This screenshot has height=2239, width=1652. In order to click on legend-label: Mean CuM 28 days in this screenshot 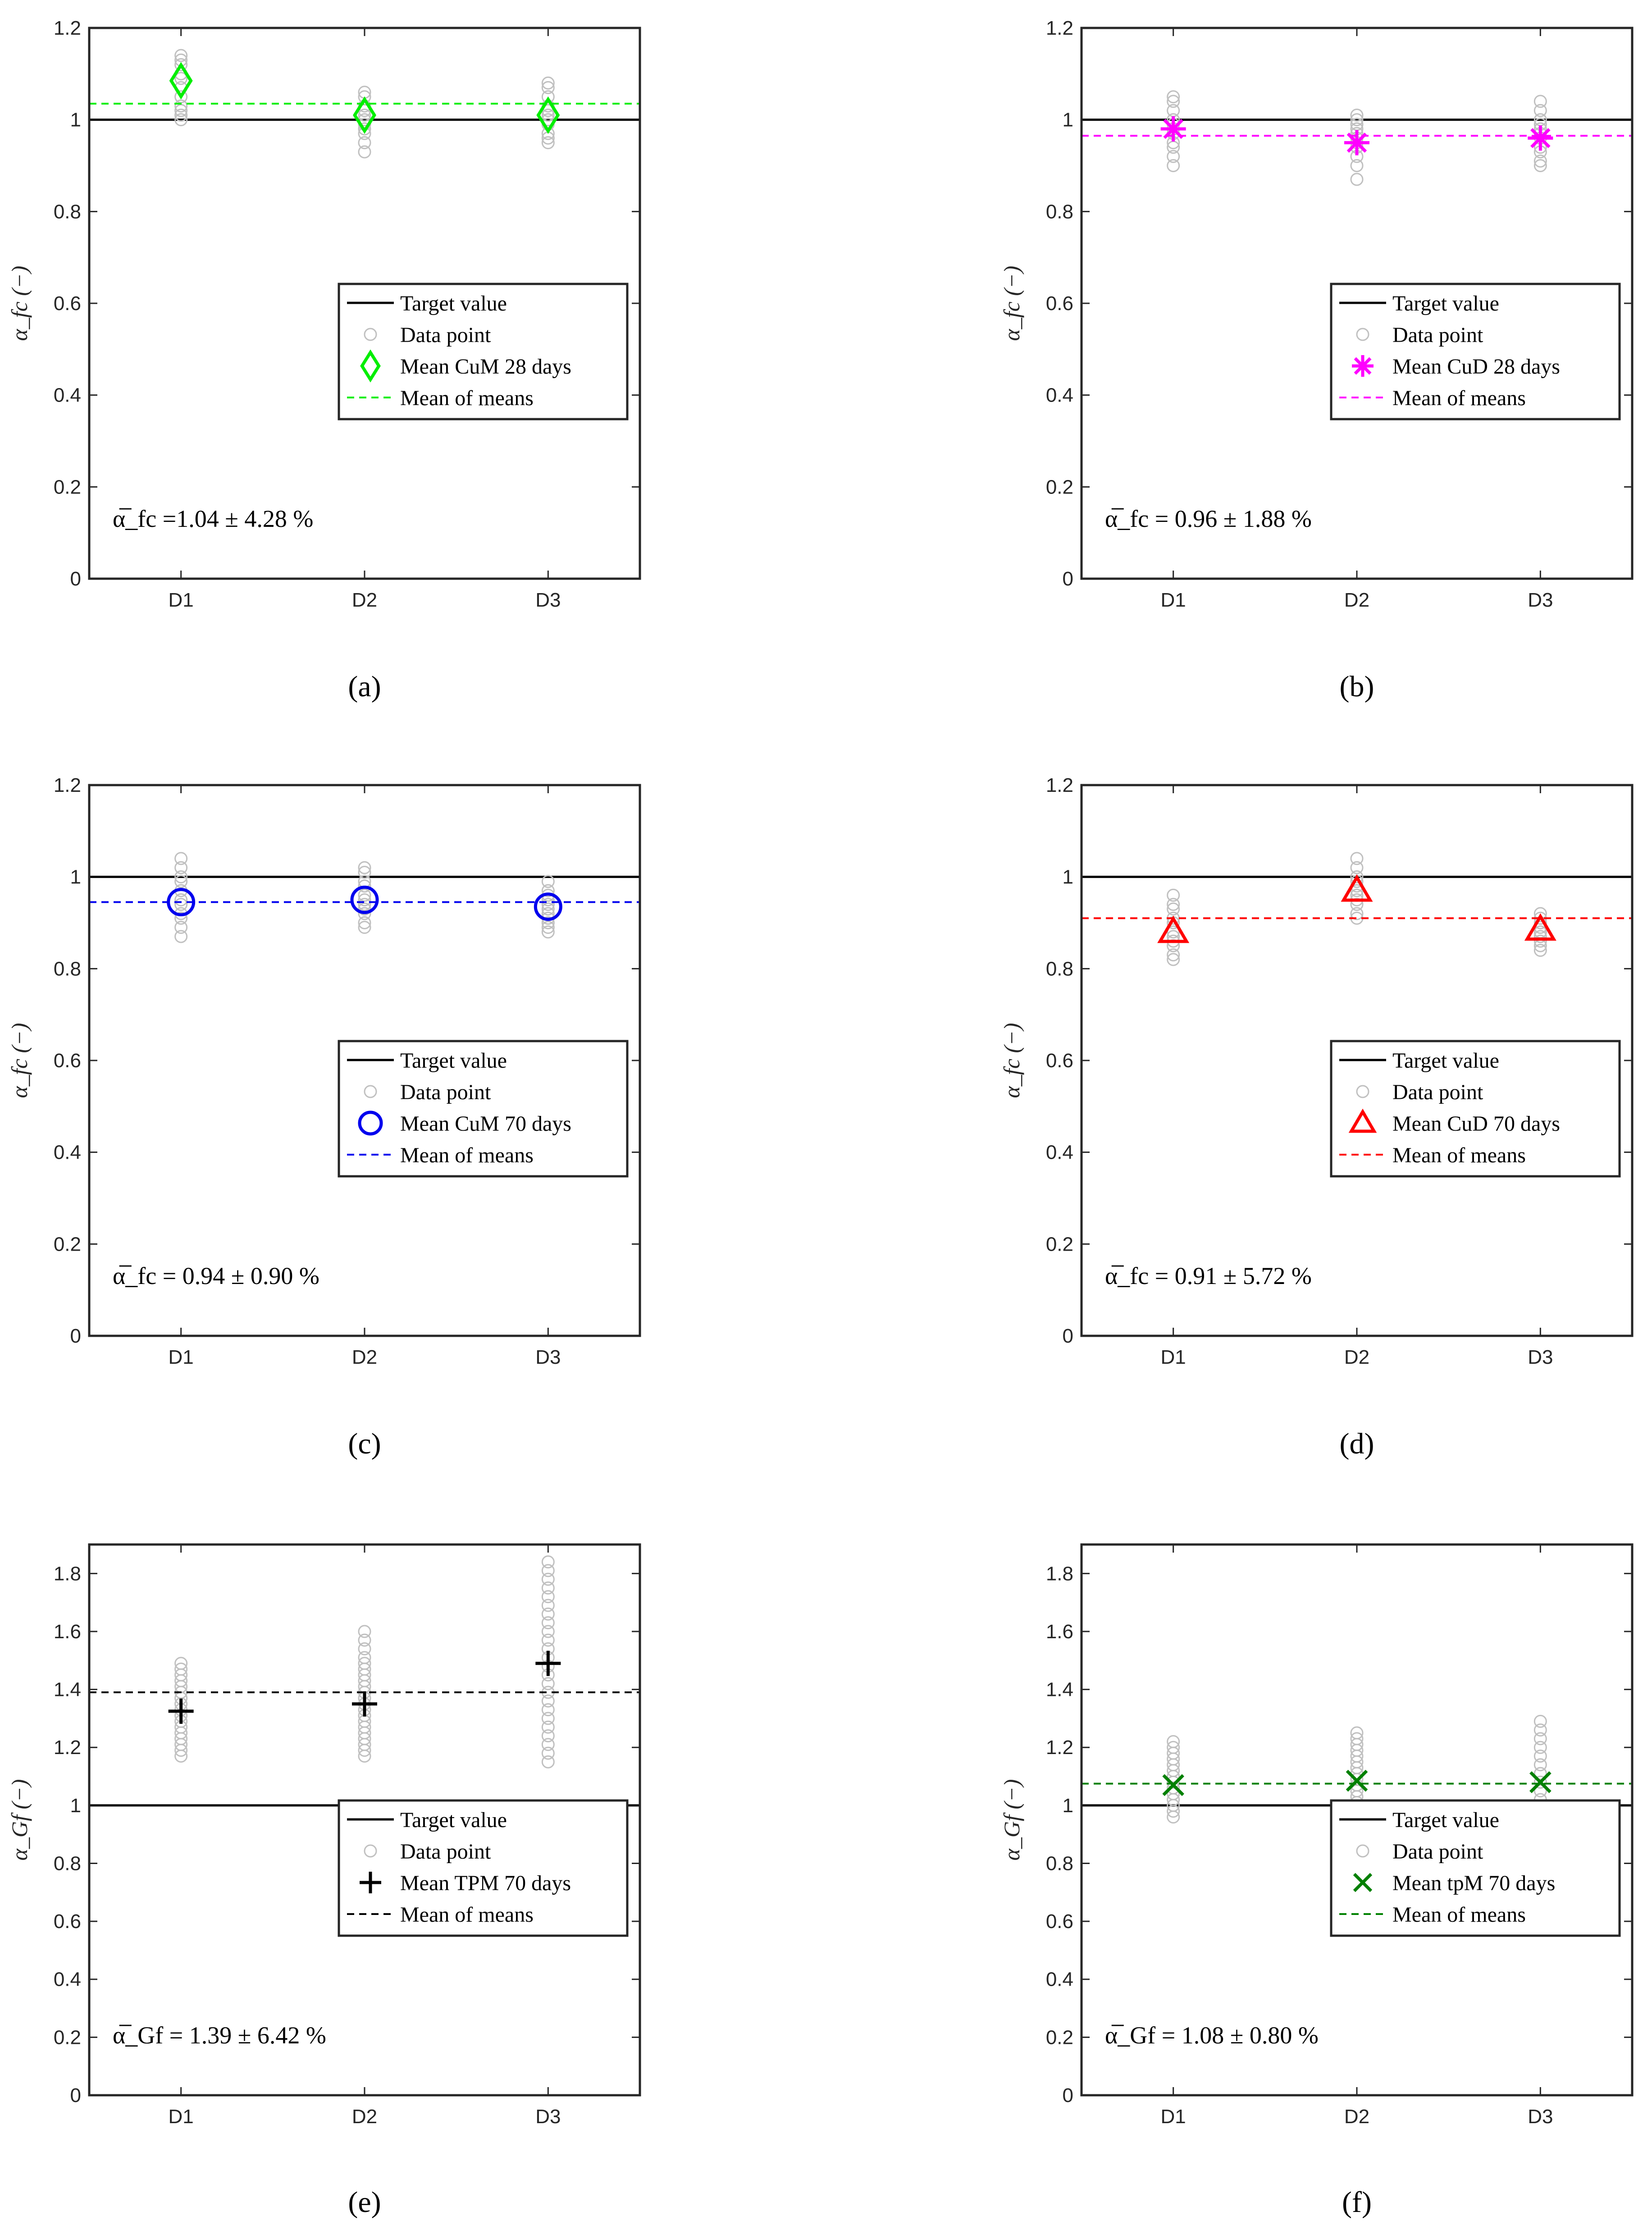, I will do `click(485, 367)`.